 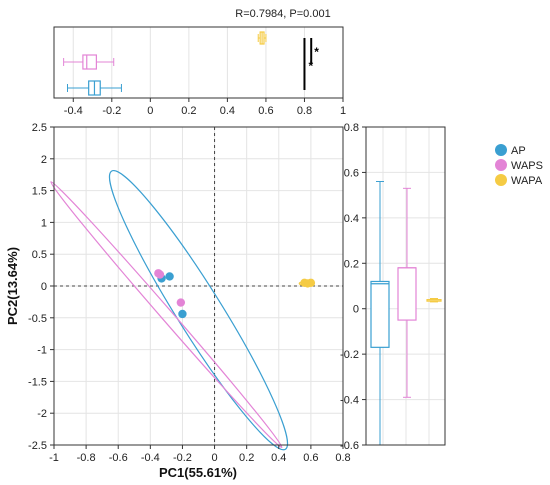 What do you see at coordinates (262, 38) in the screenshot?
I see `top-boxplot-wapa` at bounding box center [262, 38].